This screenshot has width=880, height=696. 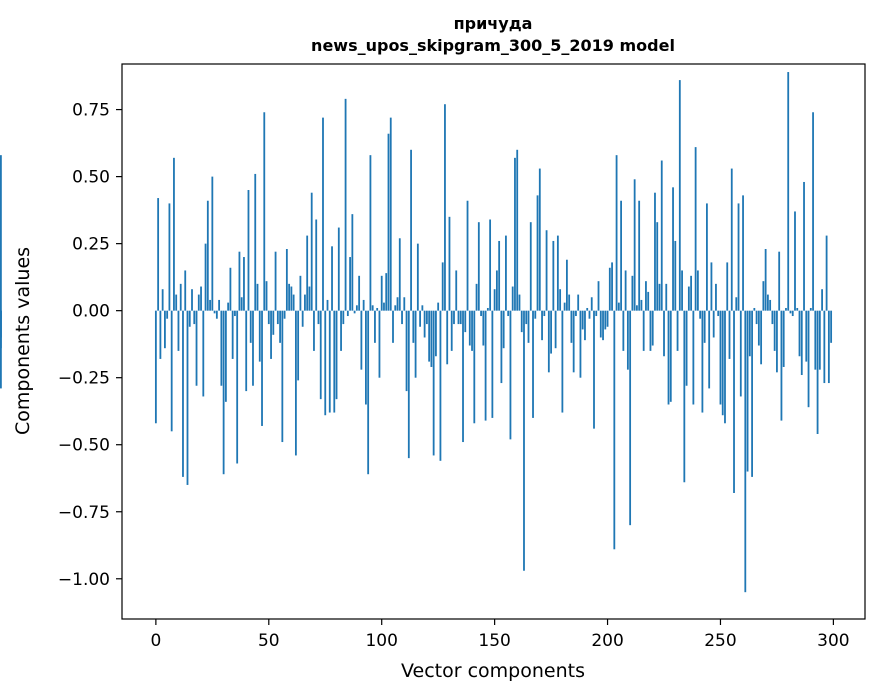 What do you see at coordinates (494, 641) in the screenshot?
I see `x-tick-label: 150` at bounding box center [494, 641].